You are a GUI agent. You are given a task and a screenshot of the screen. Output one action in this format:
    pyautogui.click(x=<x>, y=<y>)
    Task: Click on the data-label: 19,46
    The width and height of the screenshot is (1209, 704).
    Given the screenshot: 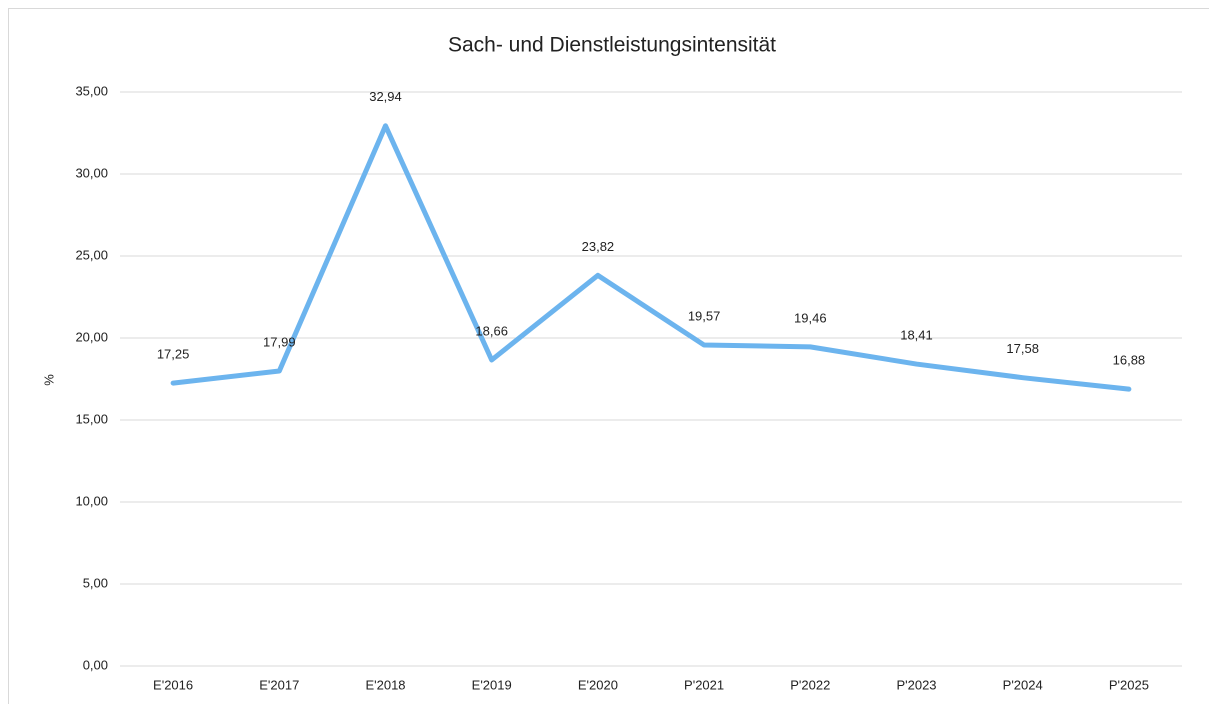 What is the action you would take?
    pyautogui.click(x=810, y=317)
    